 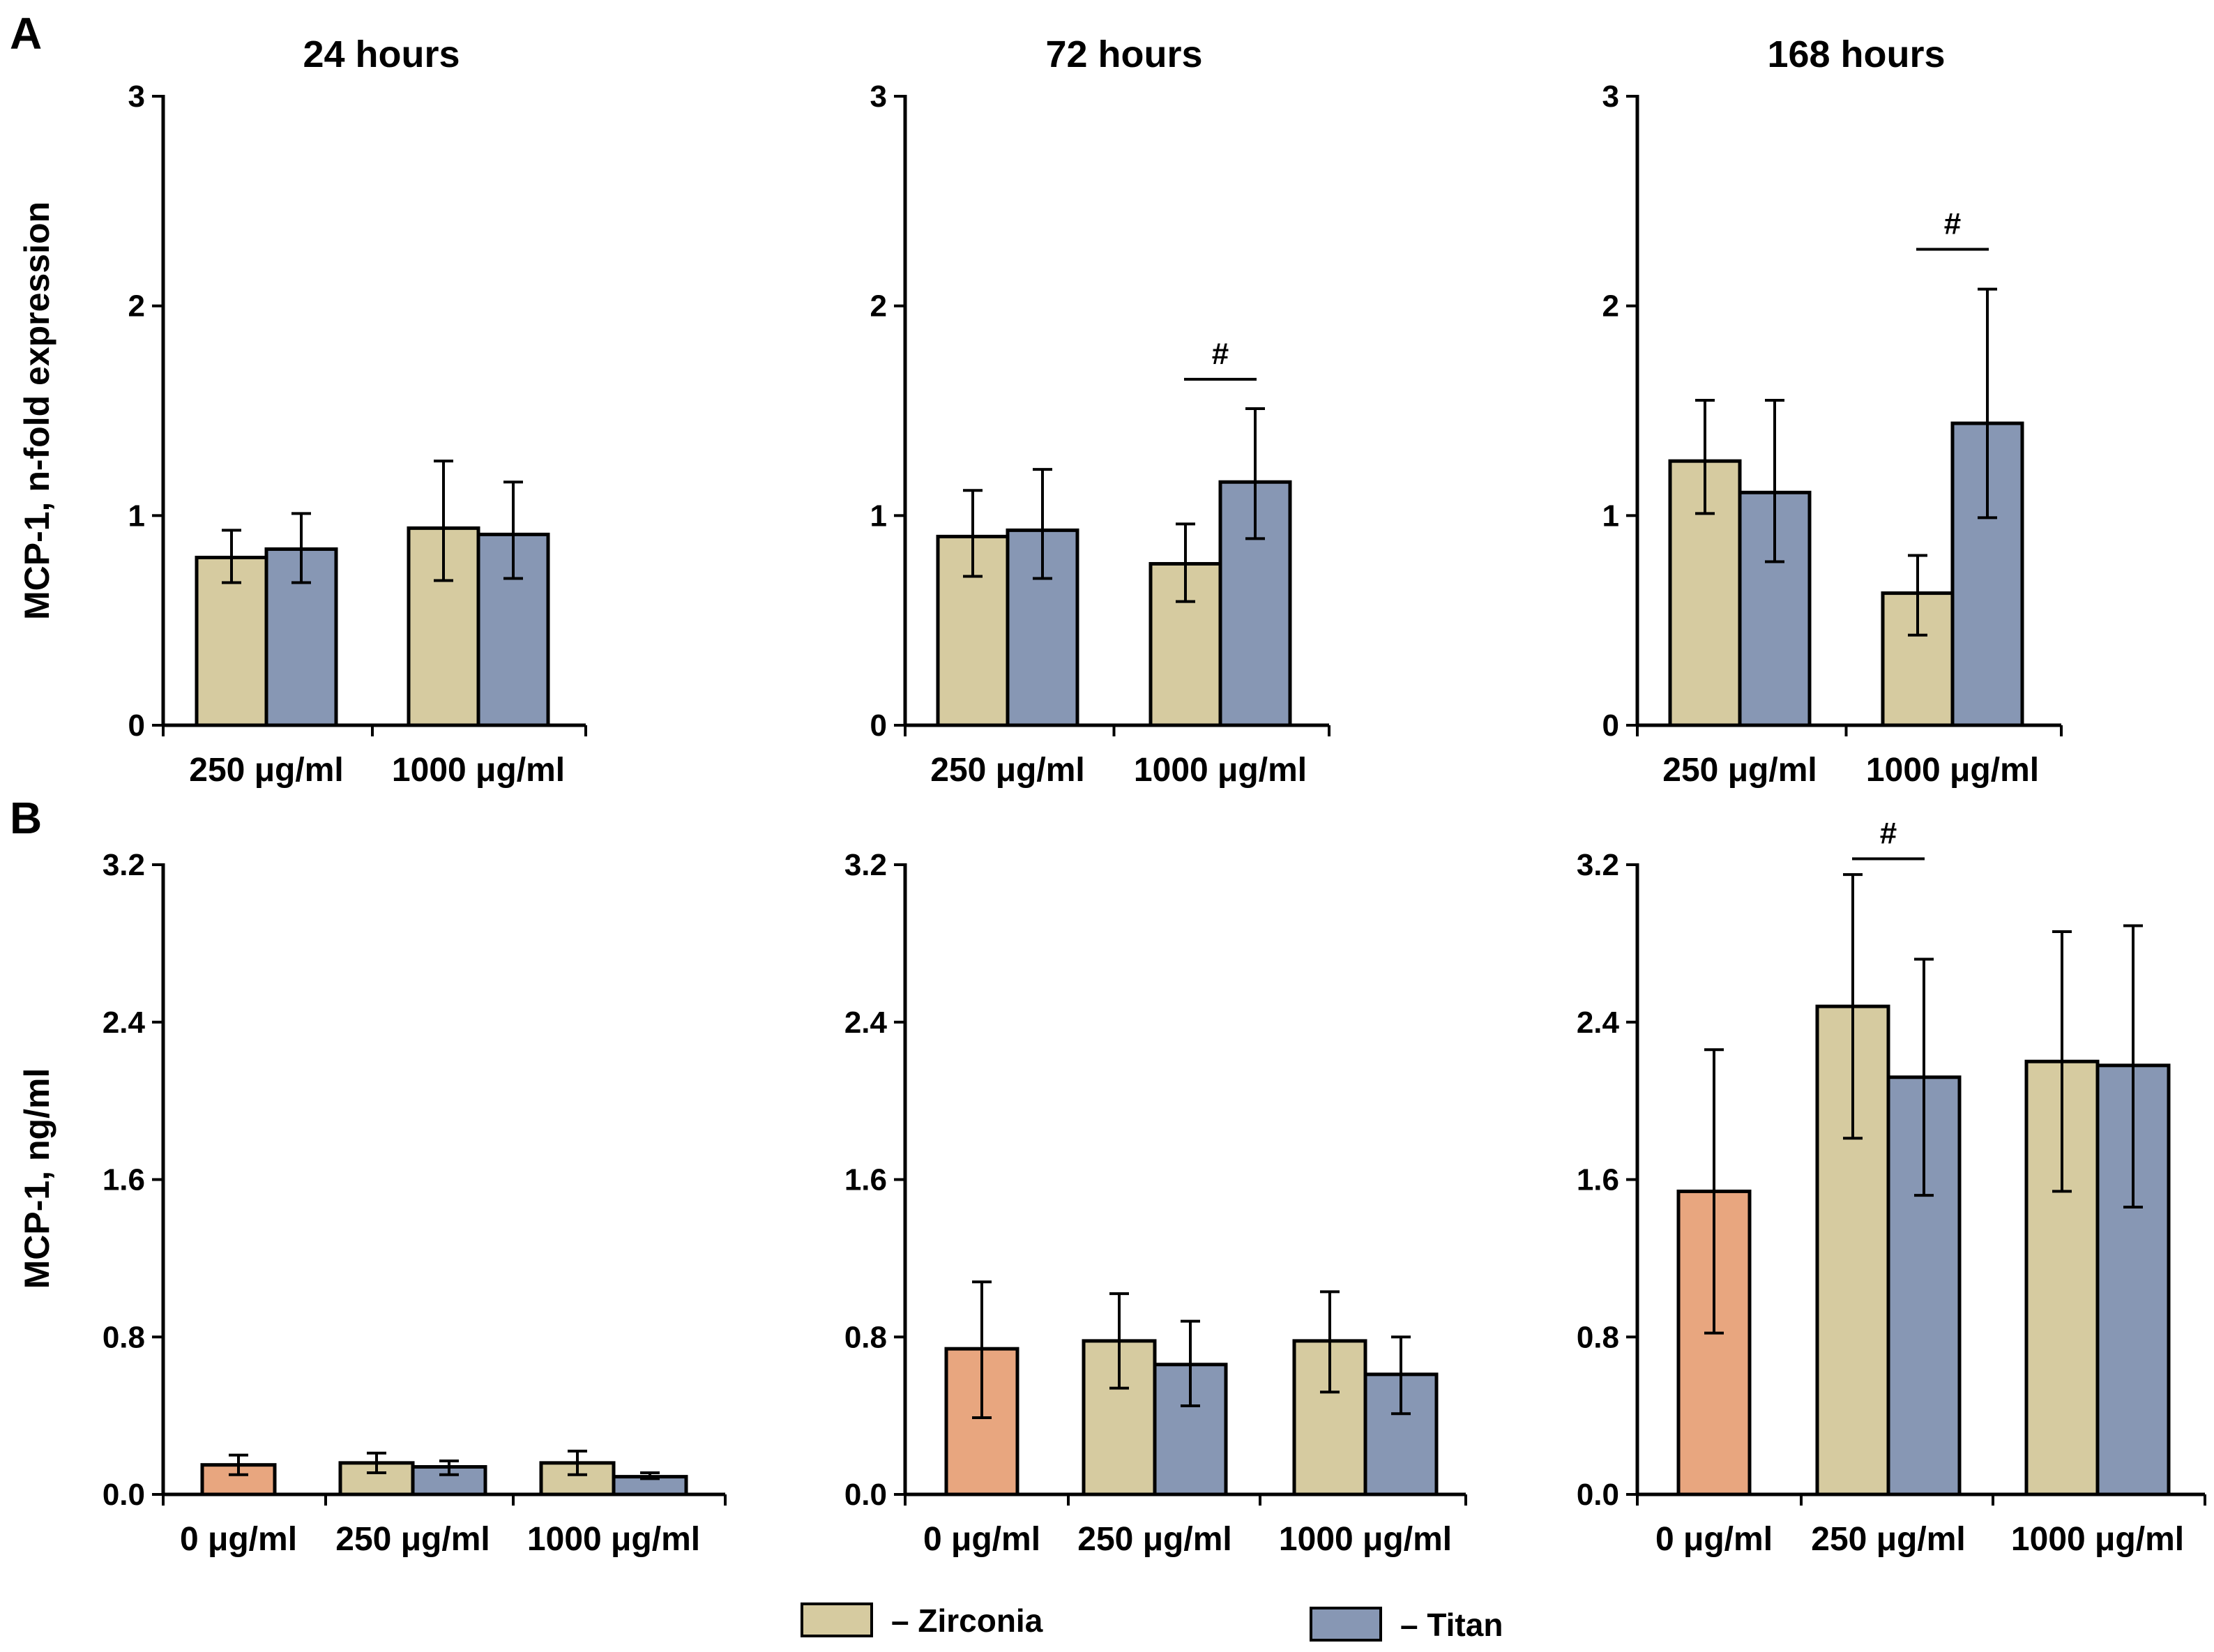 I want to click on chart-panel-3: 168 hours 250 μg/ml 1000 μg/ml 0 1 2 3 #, so click(x=1832, y=411).